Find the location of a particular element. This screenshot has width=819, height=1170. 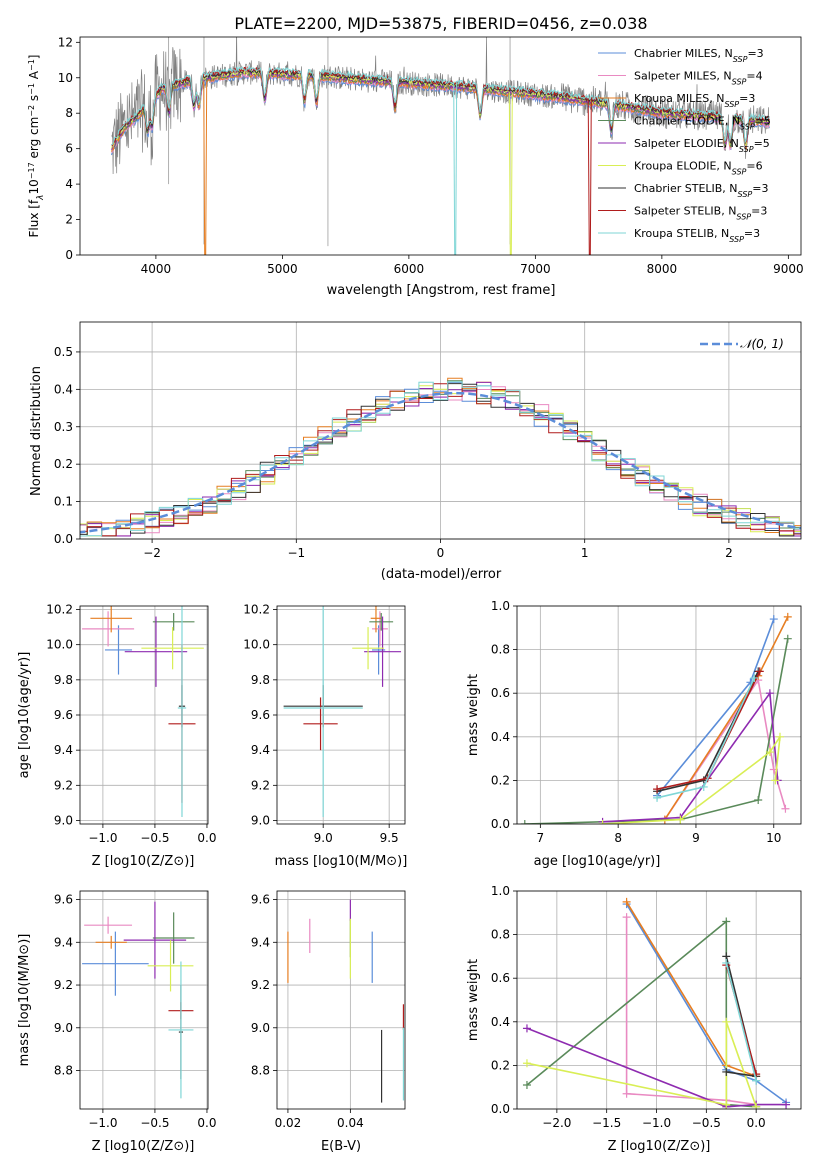

axes-massweight-vs-age: 7 8 9 10 0.0 0.2 0.4 0.6 0.8 1.0 is located at coordinates (646, 722).